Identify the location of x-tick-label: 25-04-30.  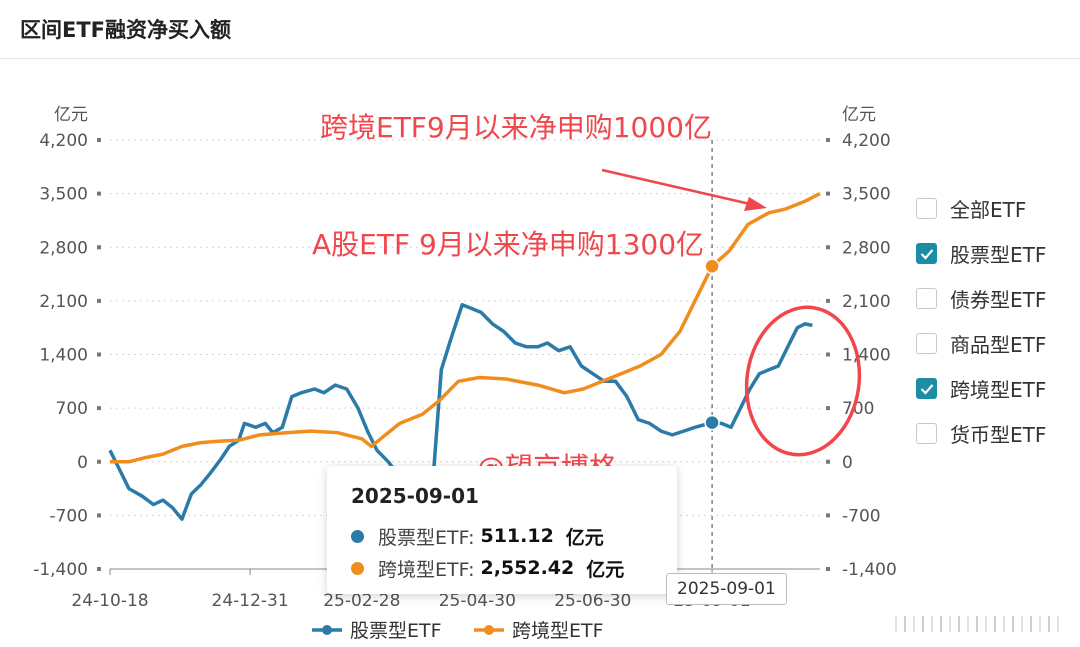
(477, 601).